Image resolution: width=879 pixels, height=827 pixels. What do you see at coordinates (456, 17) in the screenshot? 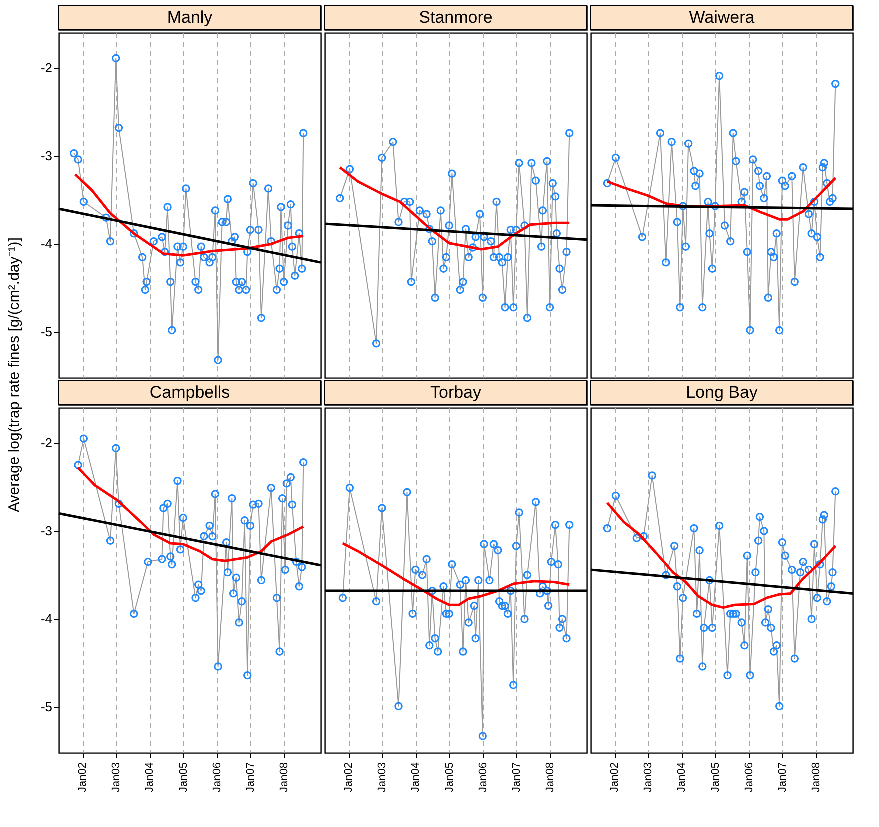
I see `chart-title: Stanmore` at bounding box center [456, 17].